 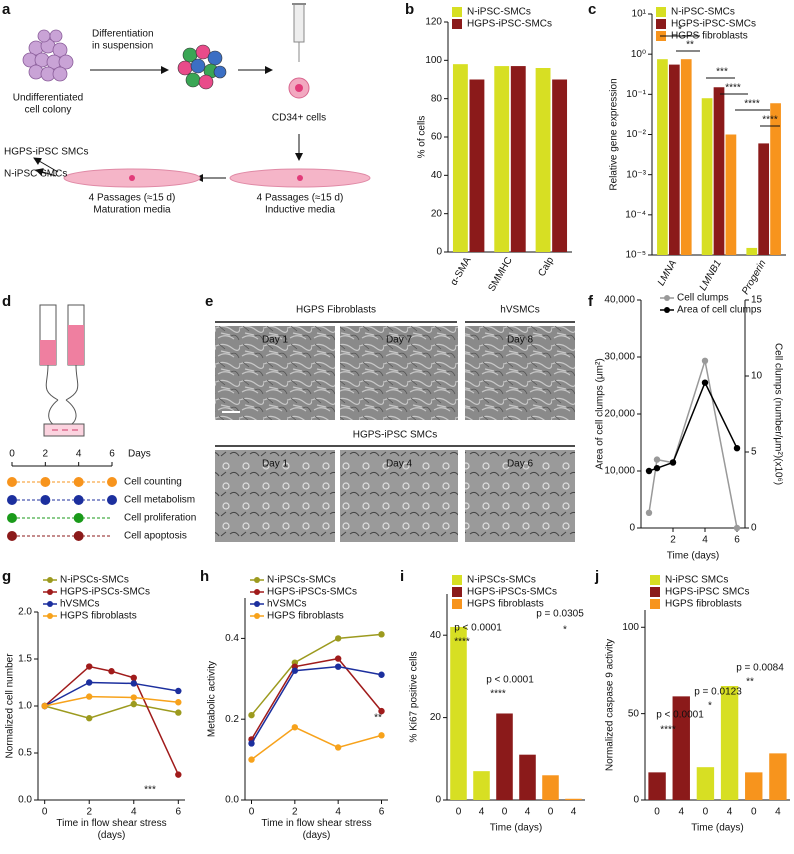 What do you see at coordinates (630, 627) in the screenshot?
I see `y-tick-label: 100` at bounding box center [630, 627].